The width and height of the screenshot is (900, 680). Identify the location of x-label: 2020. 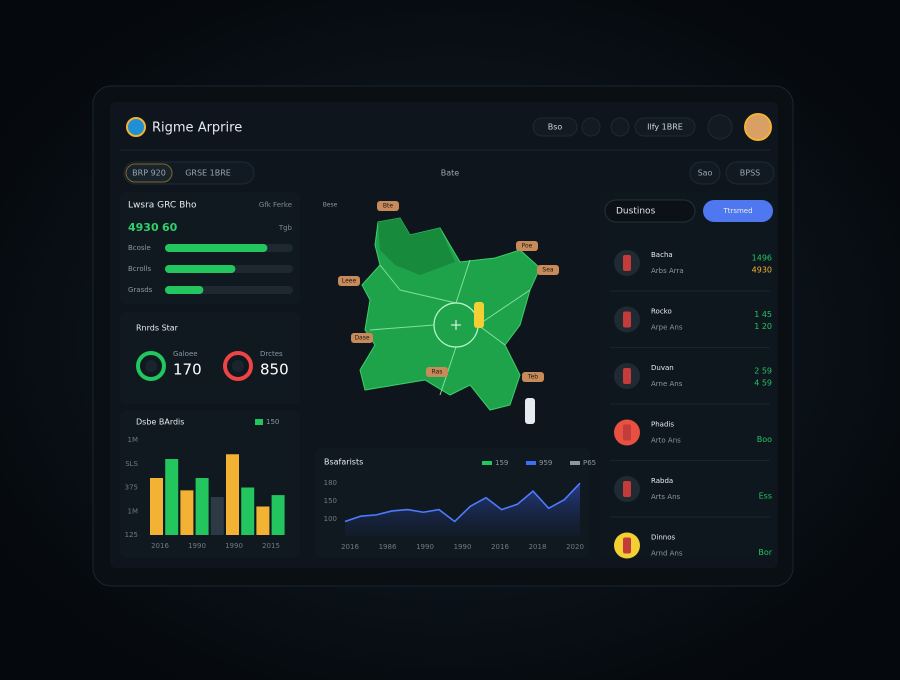
(575, 547).